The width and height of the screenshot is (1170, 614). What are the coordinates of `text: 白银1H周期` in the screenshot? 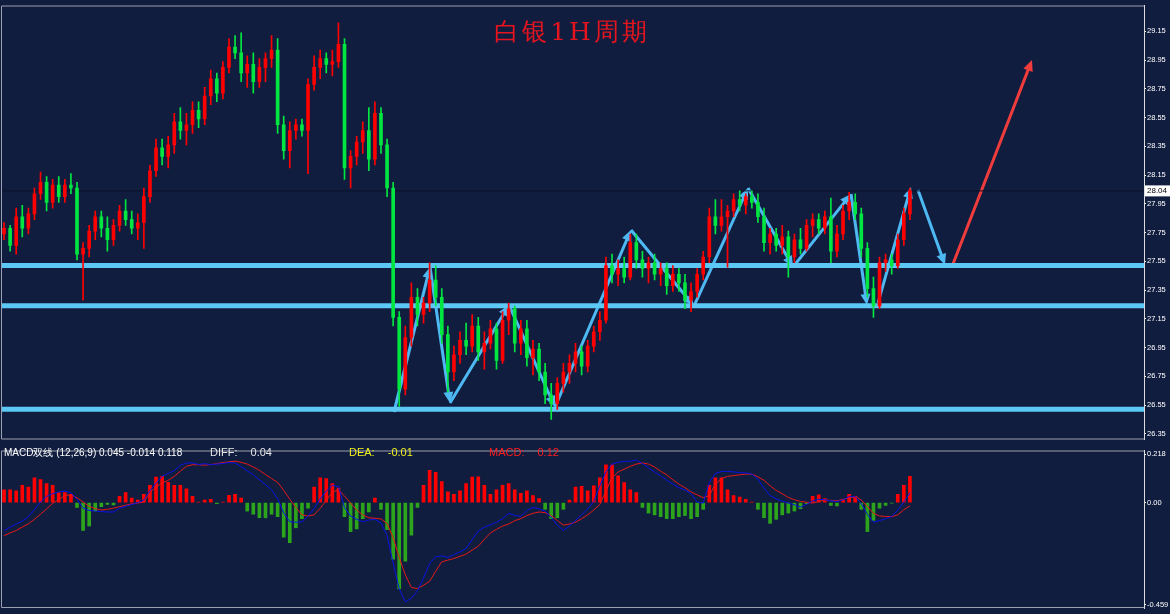 It's located at (572, 32).